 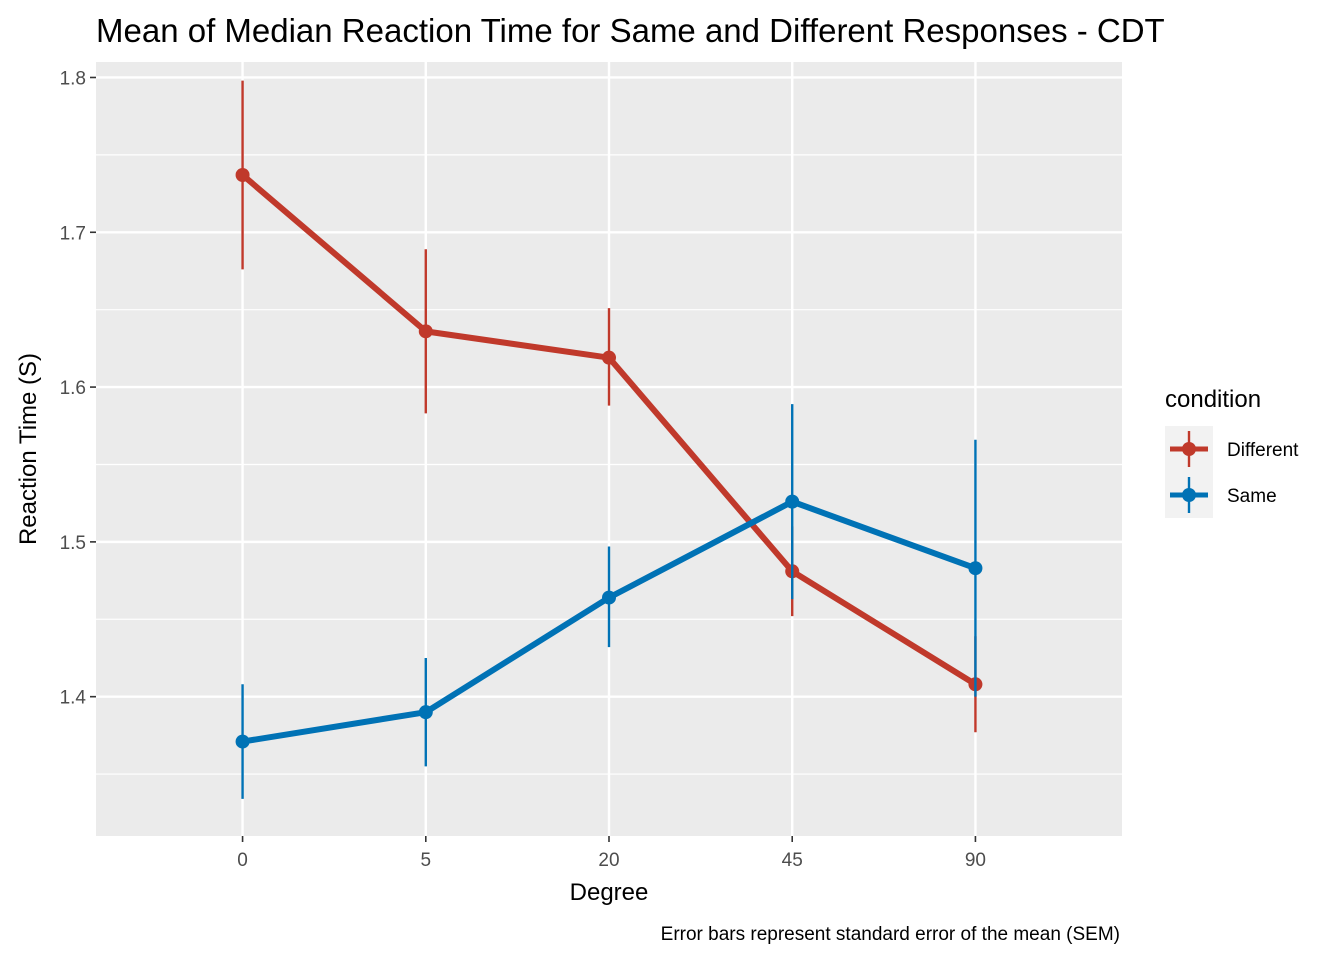 What do you see at coordinates (425, 860) in the screenshot?
I see `x-tick-label-1: 5` at bounding box center [425, 860].